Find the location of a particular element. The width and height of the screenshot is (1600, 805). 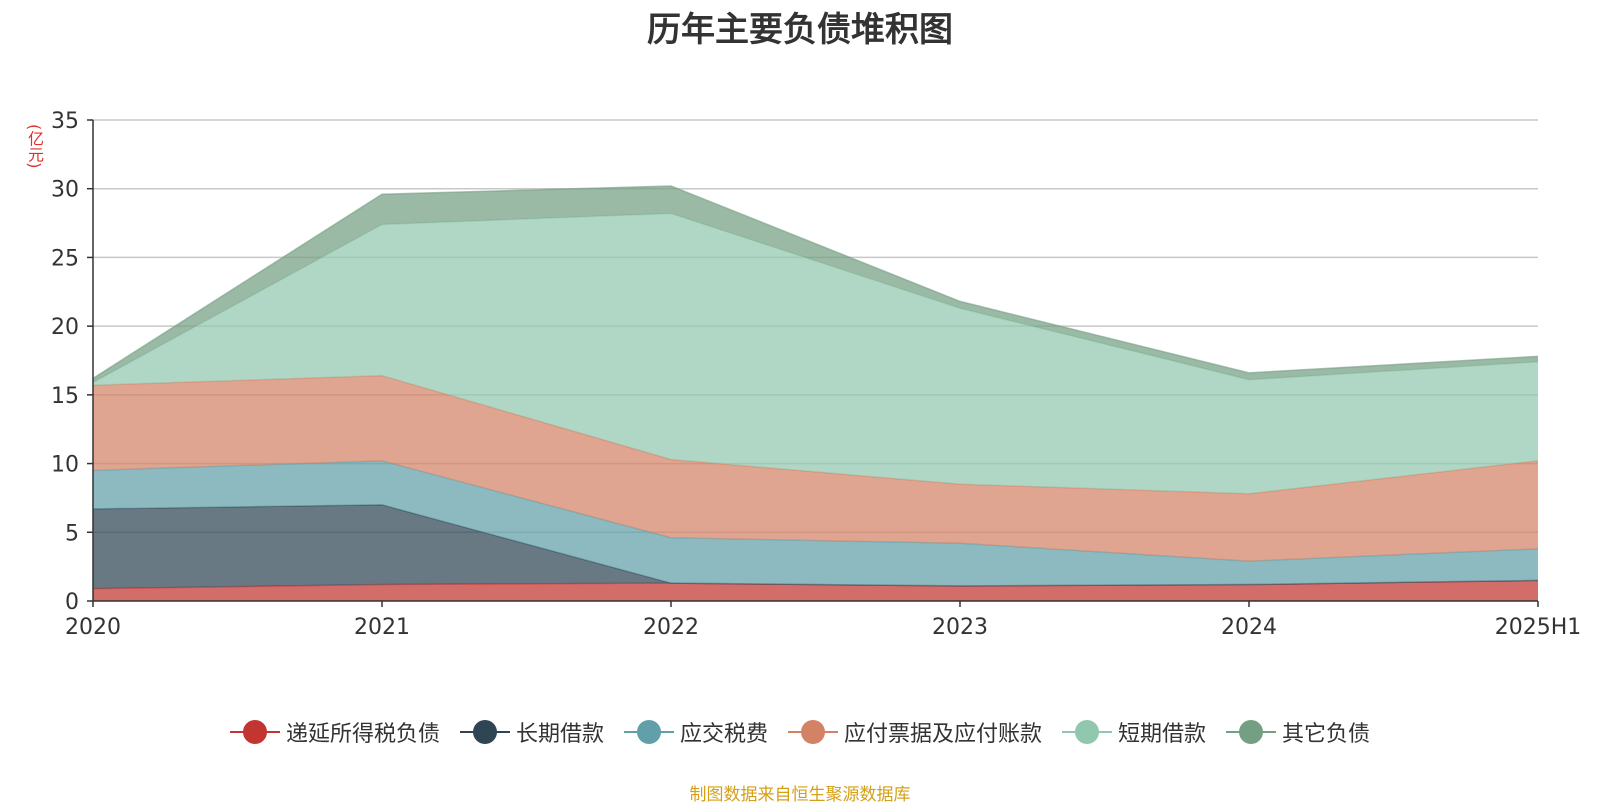

y-tick-label: 20 is located at coordinates (65, 327).